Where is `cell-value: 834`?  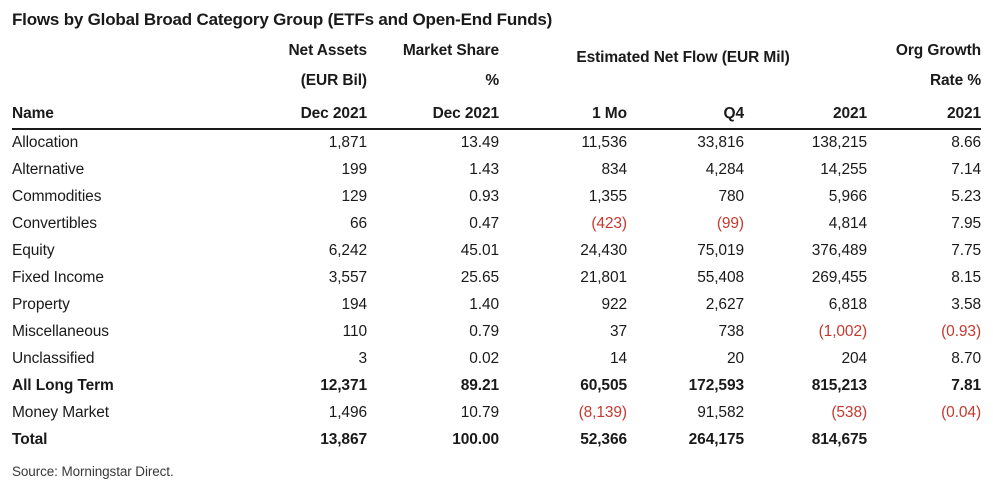
cell-value: 834 is located at coordinates (614, 169).